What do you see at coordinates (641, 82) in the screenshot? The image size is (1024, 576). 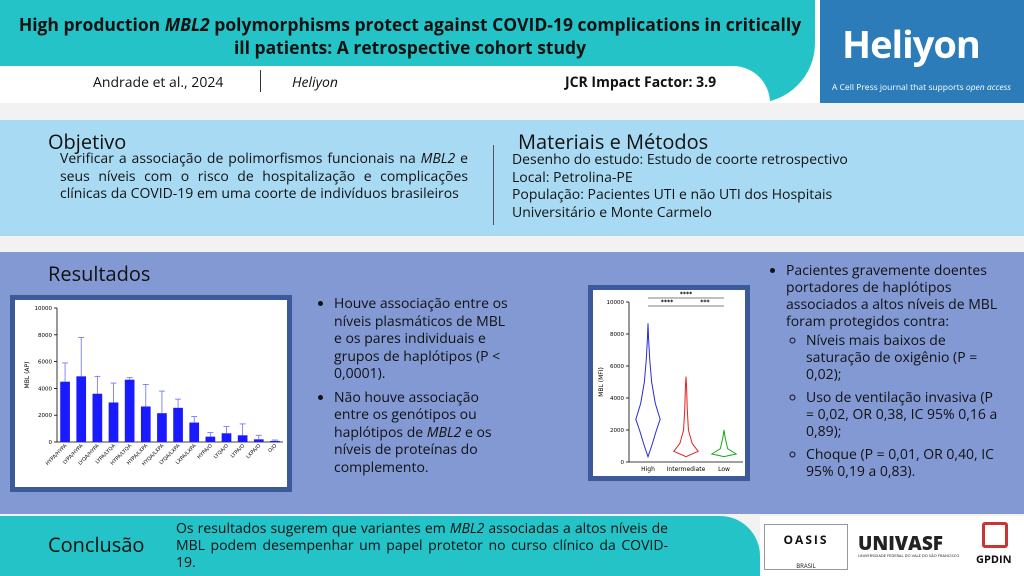 I see `impact-factor: JCR Impact Factor: 3.9` at bounding box center [641, 82].